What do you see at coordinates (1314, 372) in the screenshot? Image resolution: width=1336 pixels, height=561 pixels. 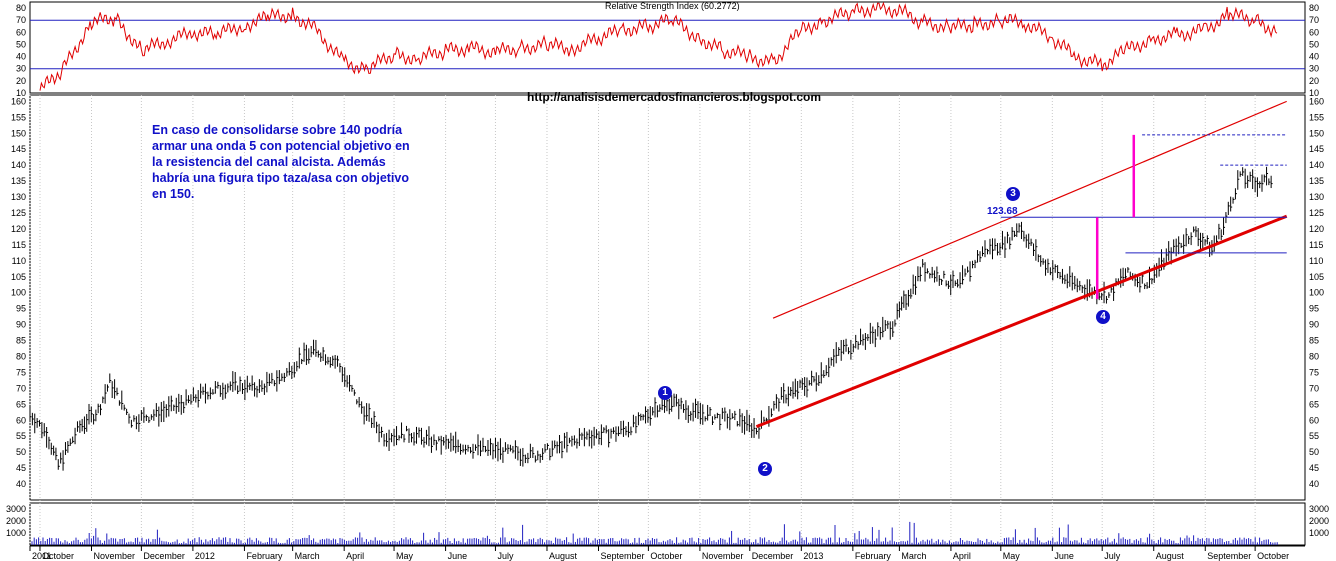 I see `price-tick-label-right: 75` at bounding box center [1314, 372].